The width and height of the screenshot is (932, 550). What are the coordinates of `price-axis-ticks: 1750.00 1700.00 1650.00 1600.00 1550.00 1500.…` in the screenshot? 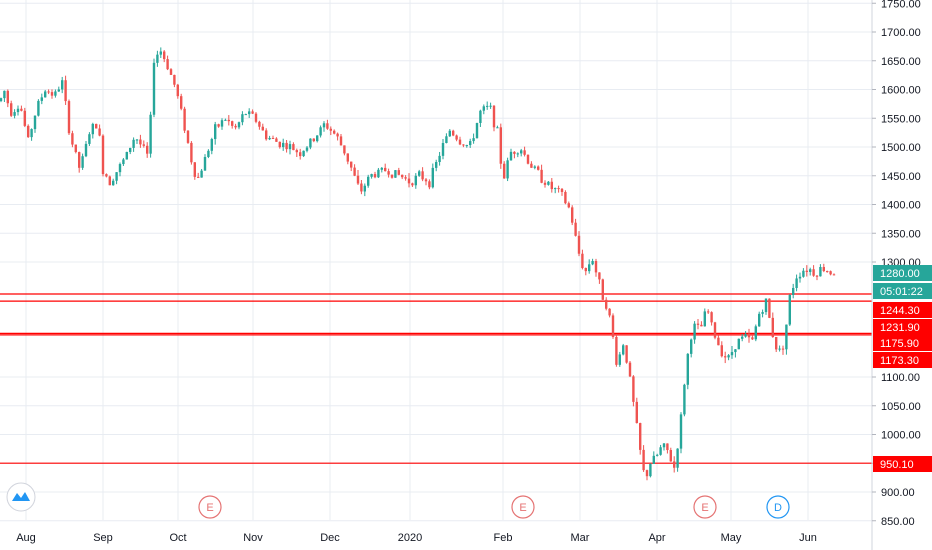 It's located at (896, 264).